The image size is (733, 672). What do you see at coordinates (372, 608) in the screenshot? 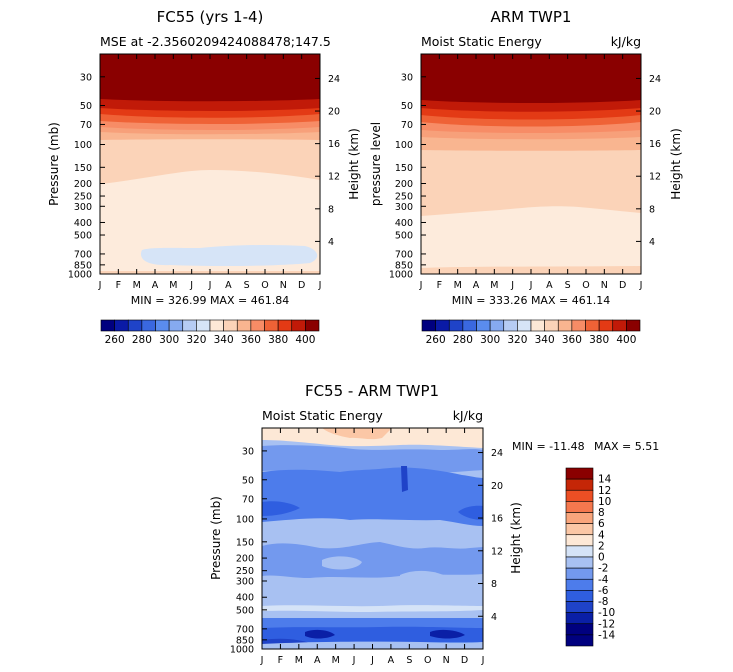
I see `diff-low-neutral` at bounding box center [372, 608].